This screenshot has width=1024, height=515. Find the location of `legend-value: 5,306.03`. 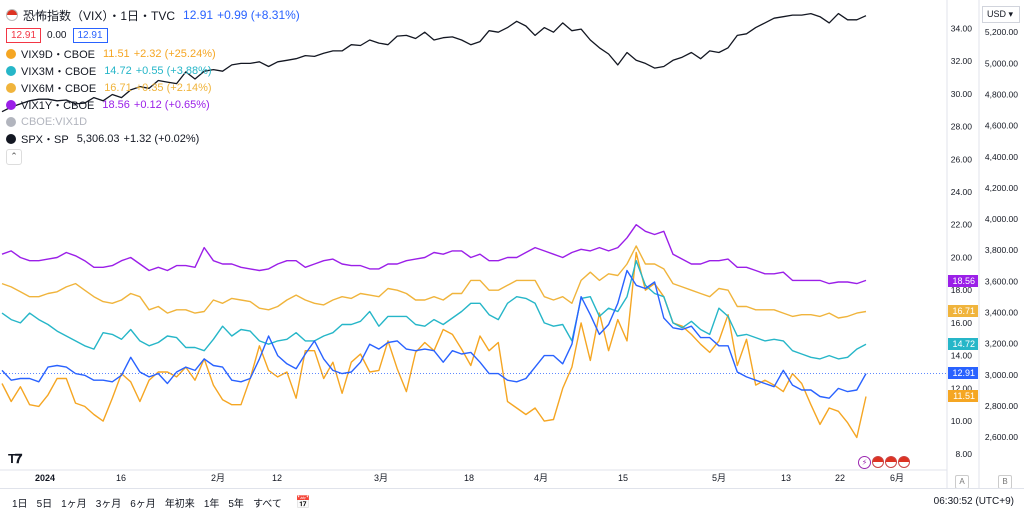

legend-value: 5,306.03 is located at coordinates (98, 139).